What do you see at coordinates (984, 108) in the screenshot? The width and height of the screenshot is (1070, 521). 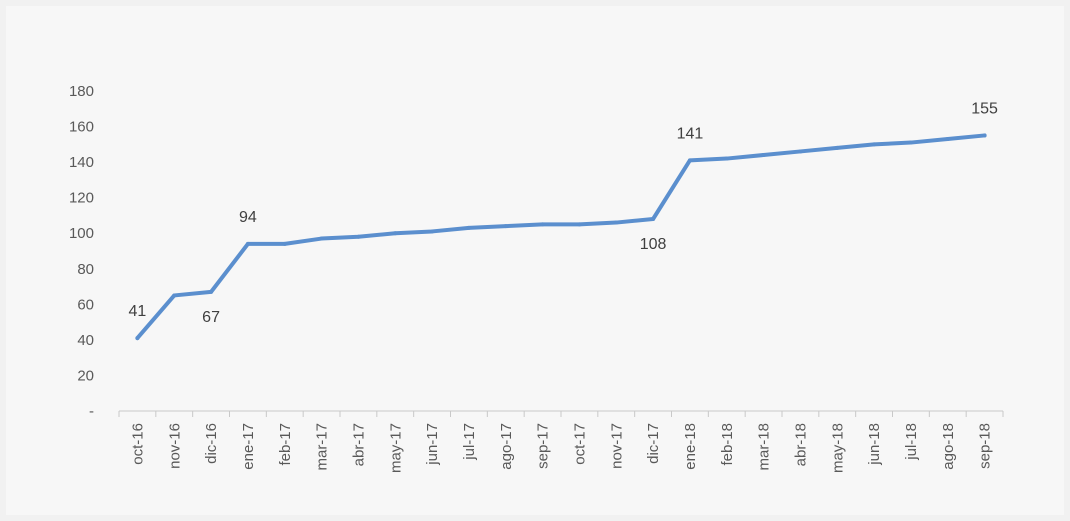 I see `data-label-23: 155` at bounding box center [984, 108].